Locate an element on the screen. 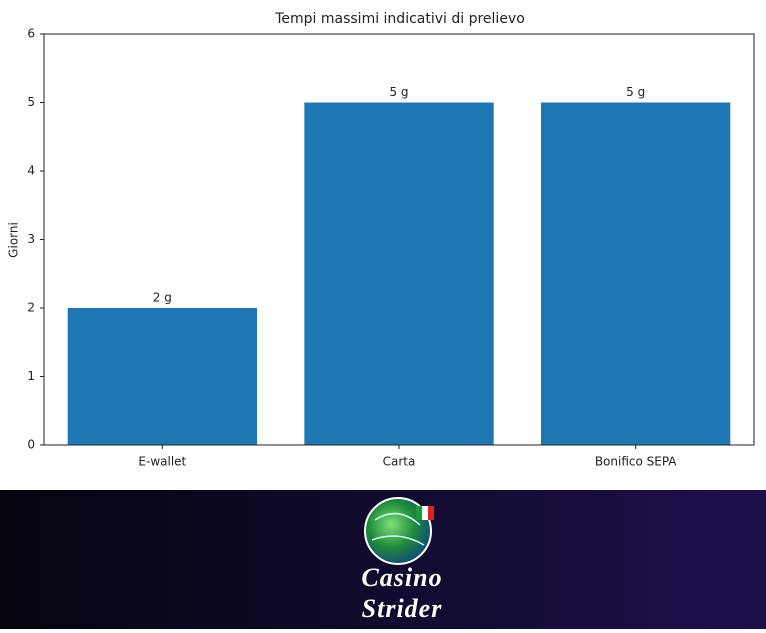 The image size is (766, 633). y-tick-label: 2 is located at coordinates (31, 308).